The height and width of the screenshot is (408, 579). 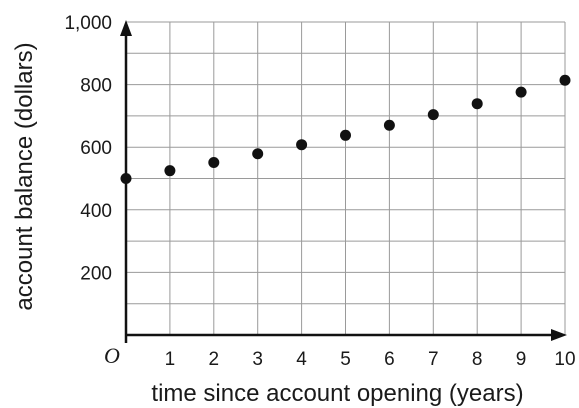 I want to click on x-tick-label: 4, so click(x=301, y=359).